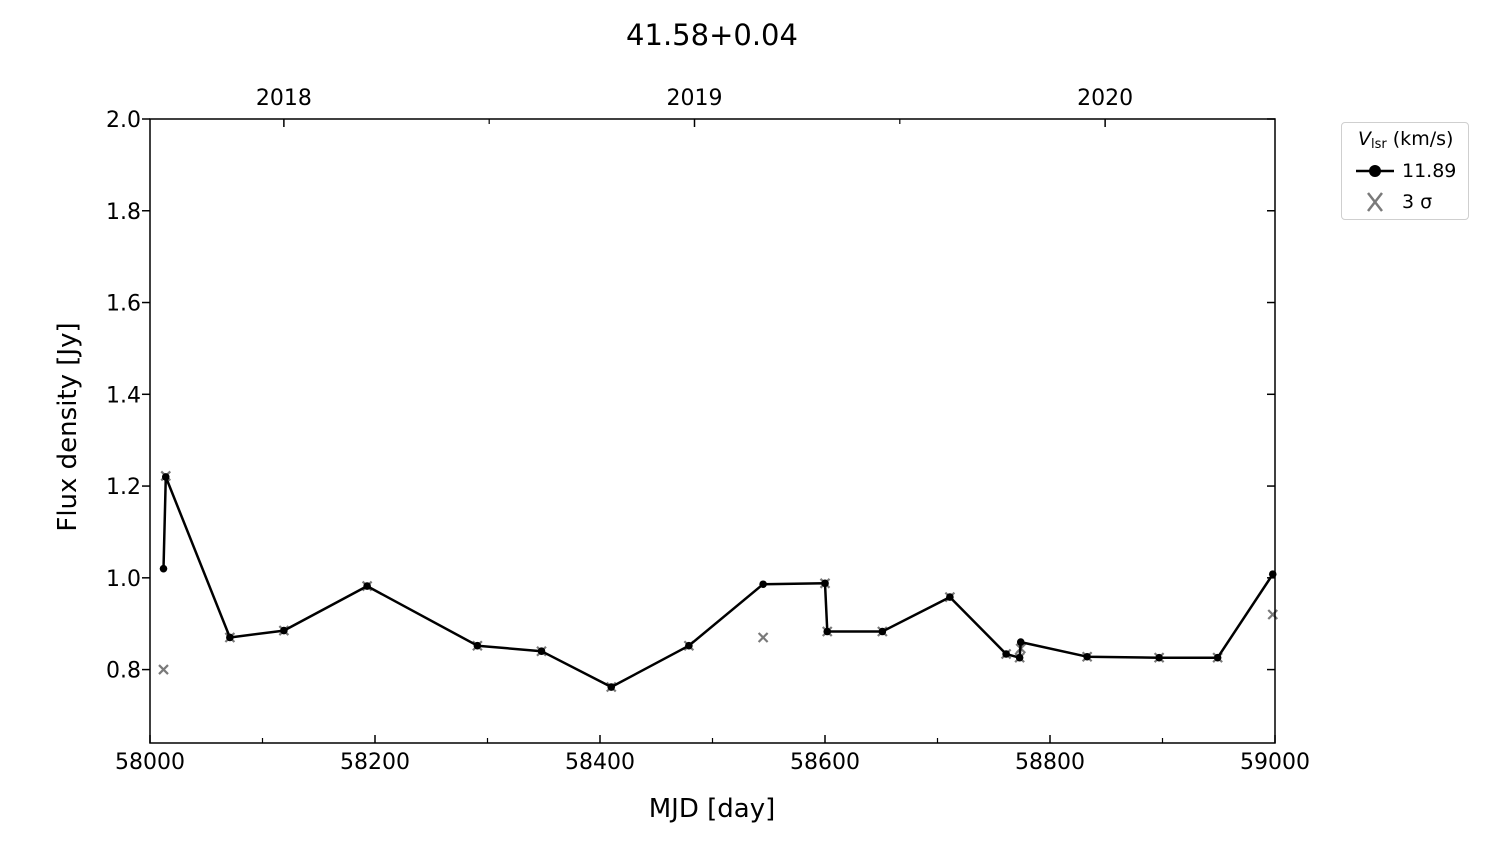 Image resolution: width=1500 pixels, height=844 pixels. Describe the element at coordinates (68, 426) in the screenshot. I see `y-axis-label: Flux density [Jy]` at that location.